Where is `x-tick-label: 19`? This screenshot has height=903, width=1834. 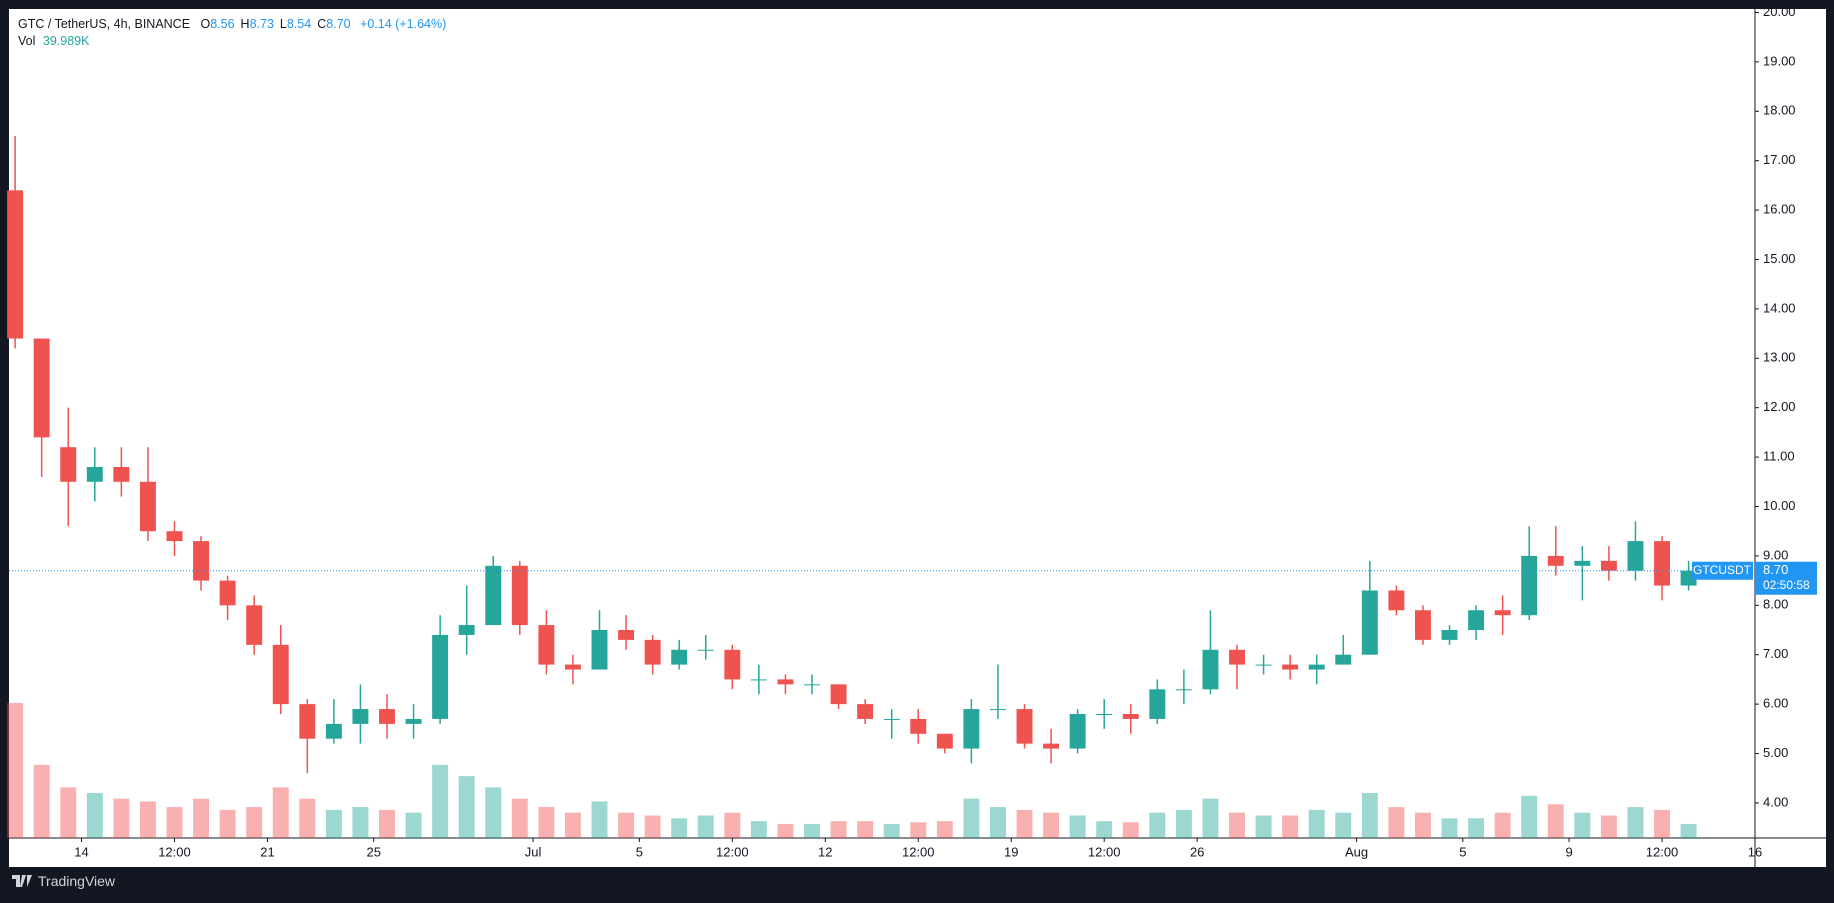 x-tick-label: 19 is located at coordinates (1011, 851).